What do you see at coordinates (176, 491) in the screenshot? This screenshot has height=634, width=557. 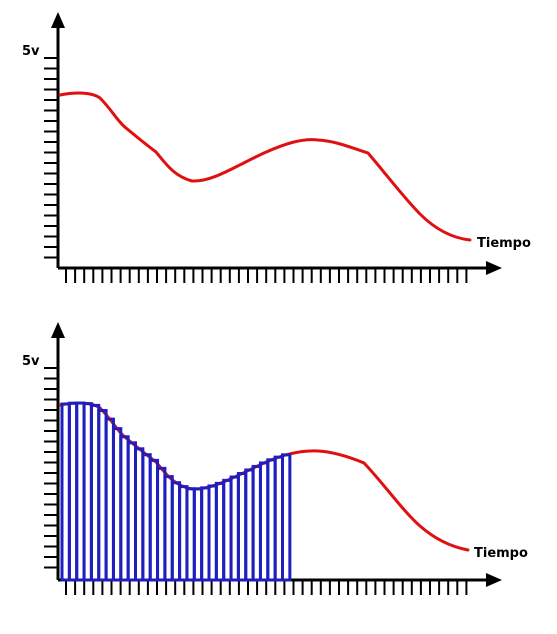 I see `sample-bars` at bounding box center [176, 491].